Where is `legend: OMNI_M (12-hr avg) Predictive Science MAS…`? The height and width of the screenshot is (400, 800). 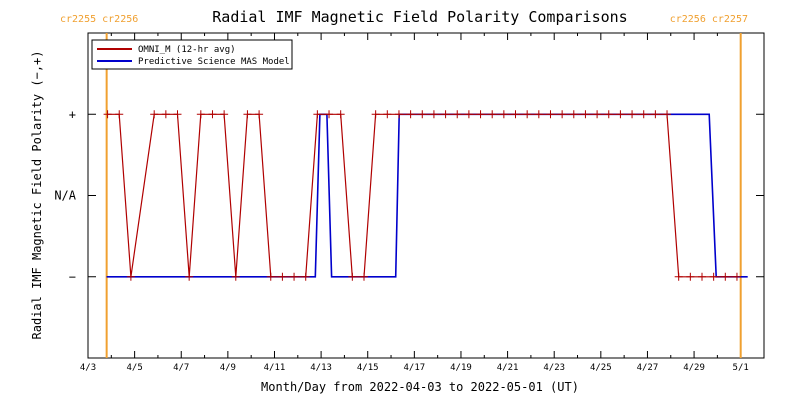 legend: OMNI_M (12-hr avg) Predictive Science MAS… is located at coordinates (192, 54).